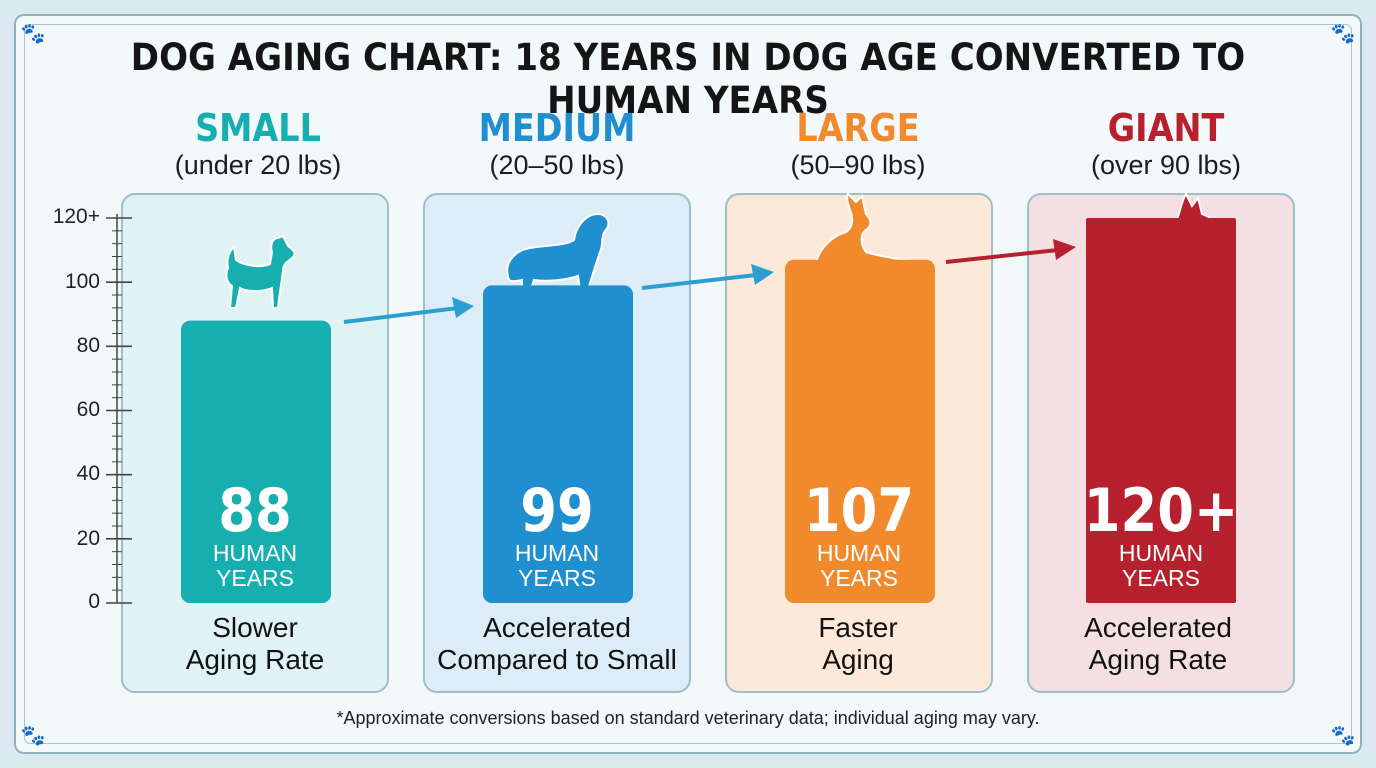 The width and height of the screenshot is (1376, 768). What do you see at coordinates (858, 165) in the screenshot?
I see `category-weight: (50–90 lbs)` at bounding box center [858, 165].